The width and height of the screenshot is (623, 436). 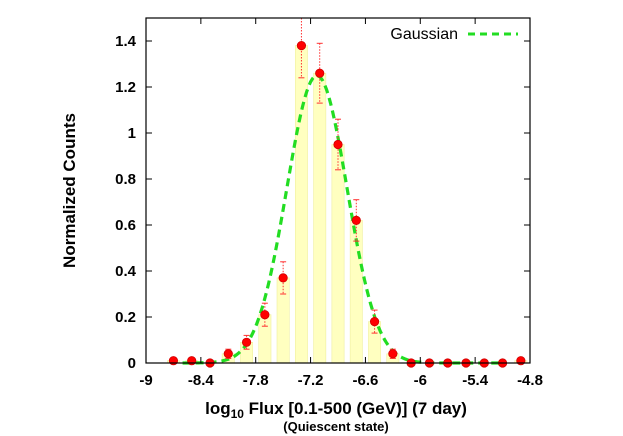 What do you see at coordinates (256, 380) in the screenshot?
I see `x-tick-label: -7.8` at bounding box center [256, 380].